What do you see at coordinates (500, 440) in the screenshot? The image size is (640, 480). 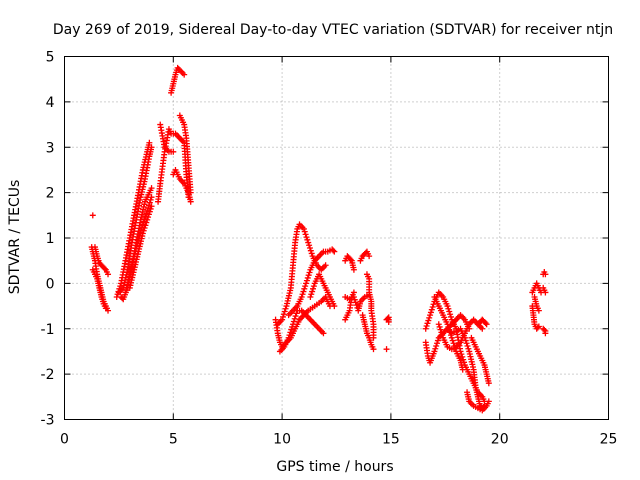 I see `x-tick-label: 20` at bounding box center [500, 440].